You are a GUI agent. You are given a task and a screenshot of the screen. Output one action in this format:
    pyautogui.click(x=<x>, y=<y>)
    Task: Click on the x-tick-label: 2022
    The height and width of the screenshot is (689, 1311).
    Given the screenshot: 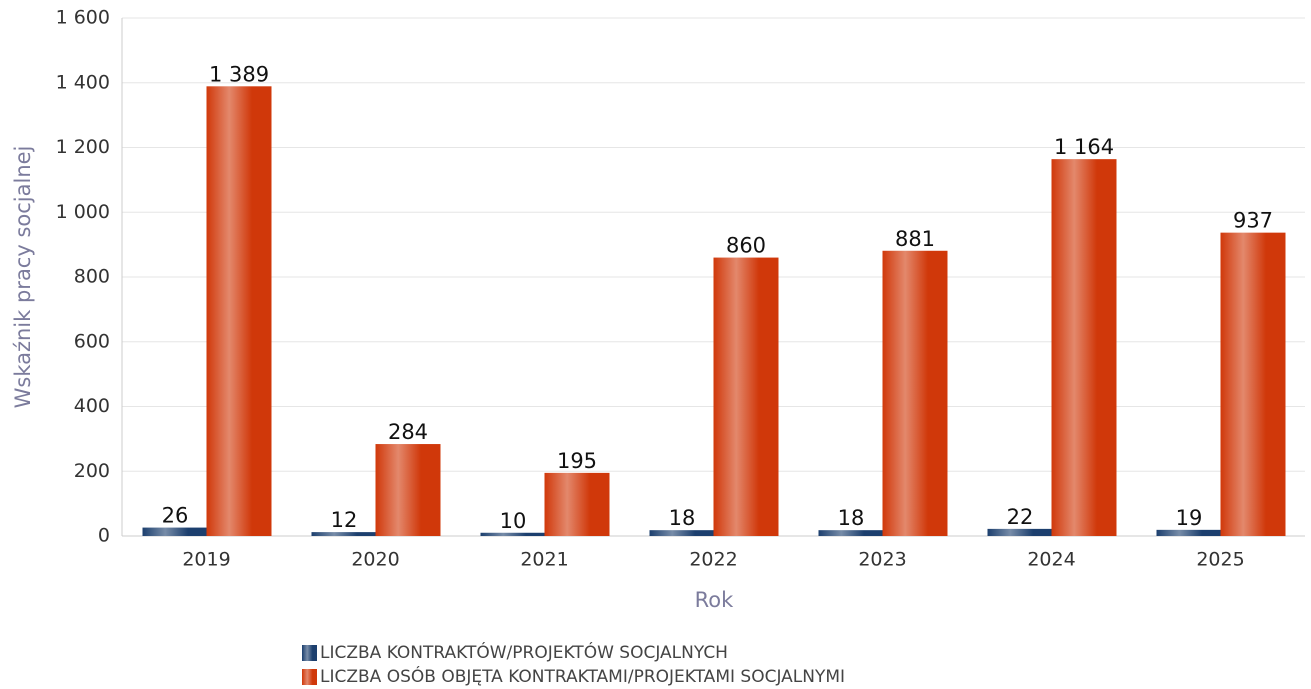 What is the action you would take?
    pyautogui.click(x=713, y=560)
    